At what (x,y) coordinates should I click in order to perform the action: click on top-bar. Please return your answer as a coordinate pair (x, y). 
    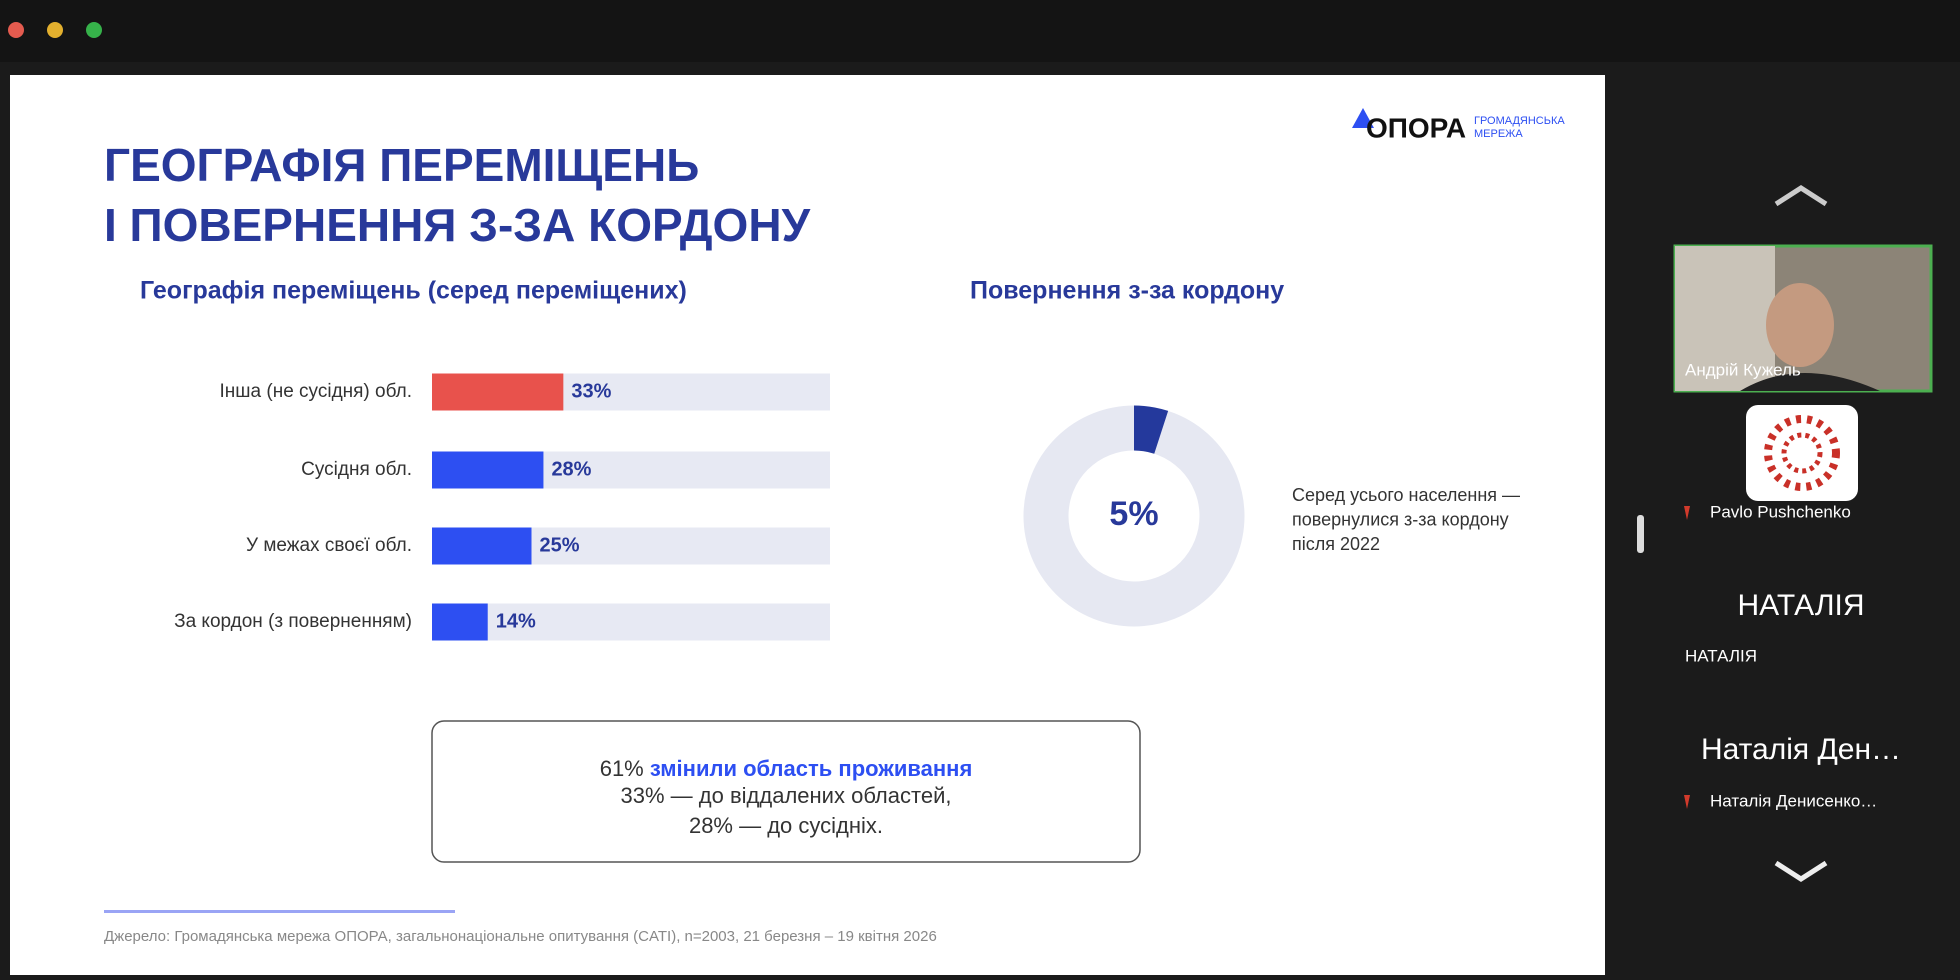
    Looking at the image, I should click on (980, 31).